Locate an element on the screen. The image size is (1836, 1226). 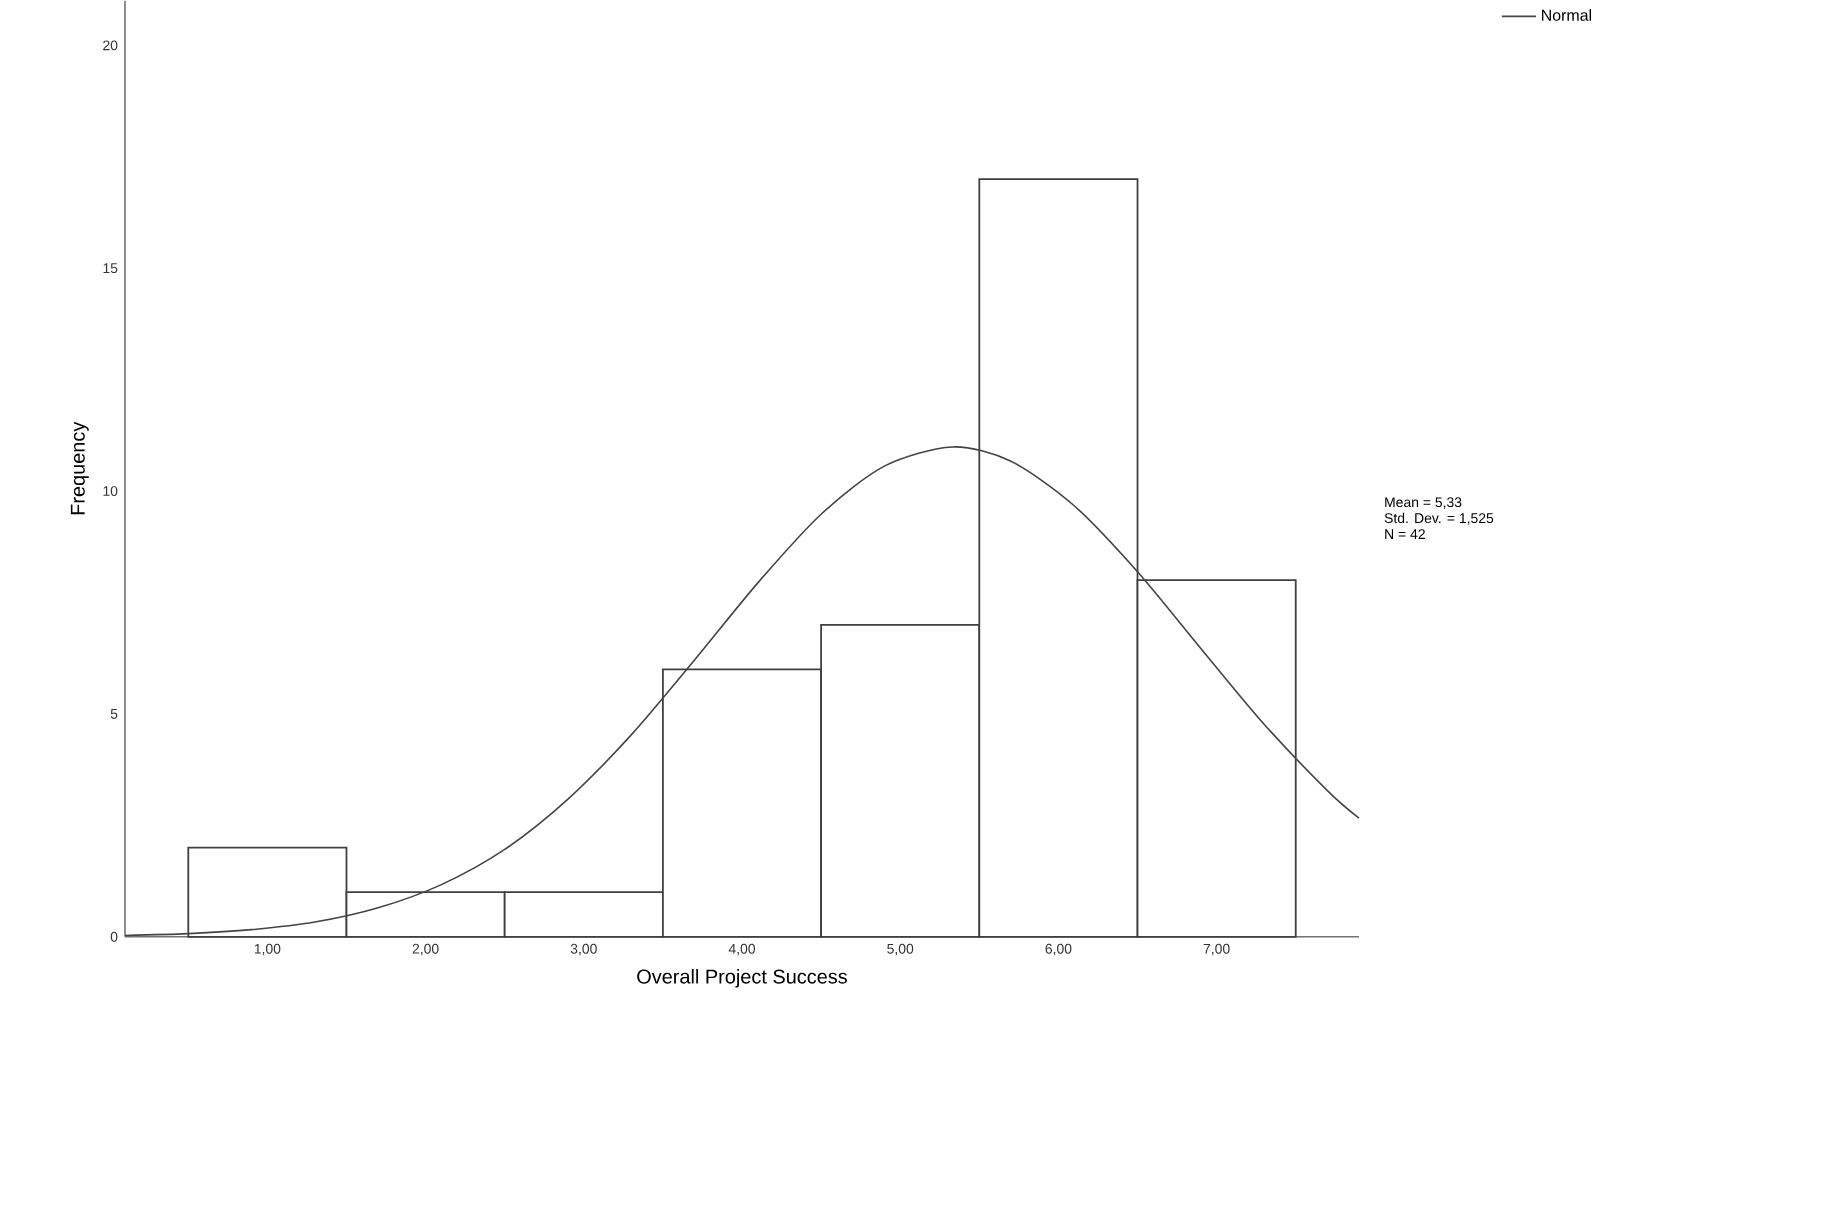
x-axis-title: Overall Project Success is located at coordinates (742, 978).